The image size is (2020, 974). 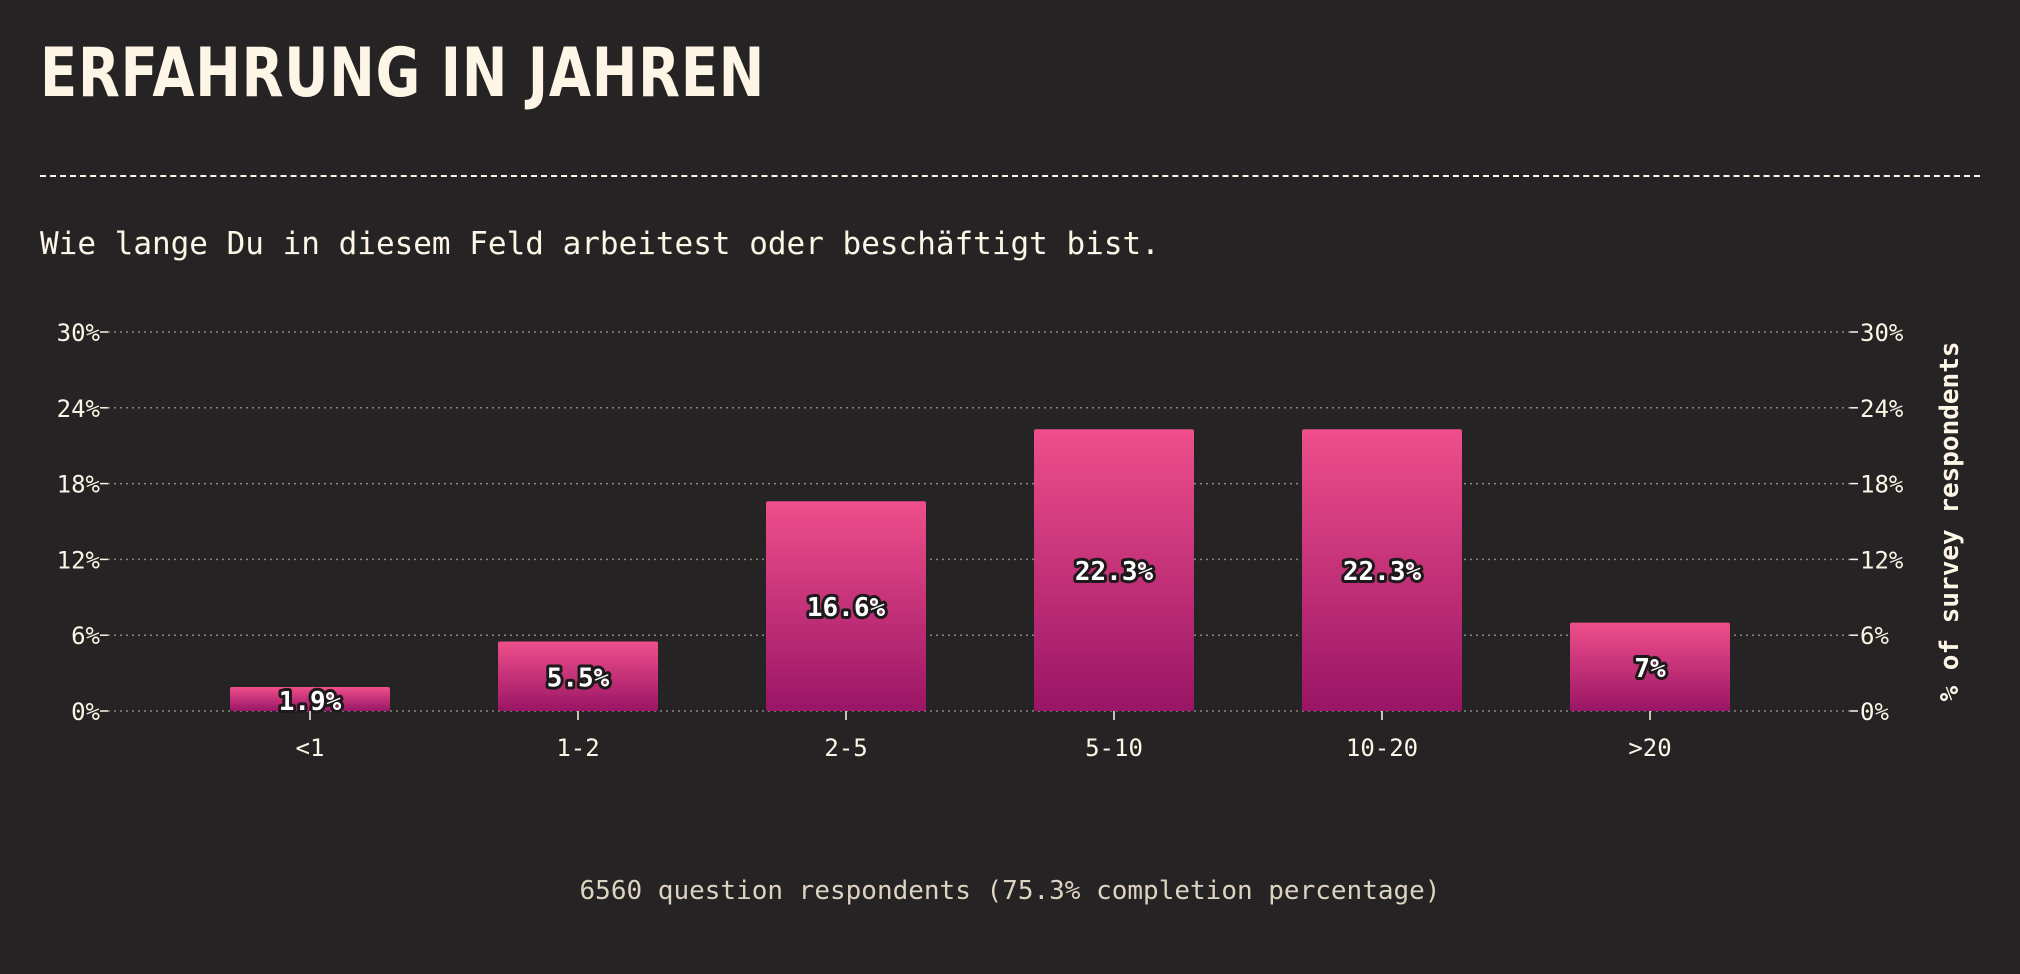 What do you see at coordinates (79, 485) in the screenshot?
I see `y-tick-label-left: 18%` at bounding box center [79, 485].